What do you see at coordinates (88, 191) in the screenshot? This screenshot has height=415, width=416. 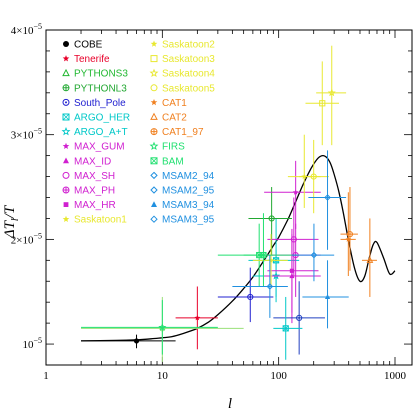 I see `legend-entry: MAX_PH` at bounding box center [88, 191].